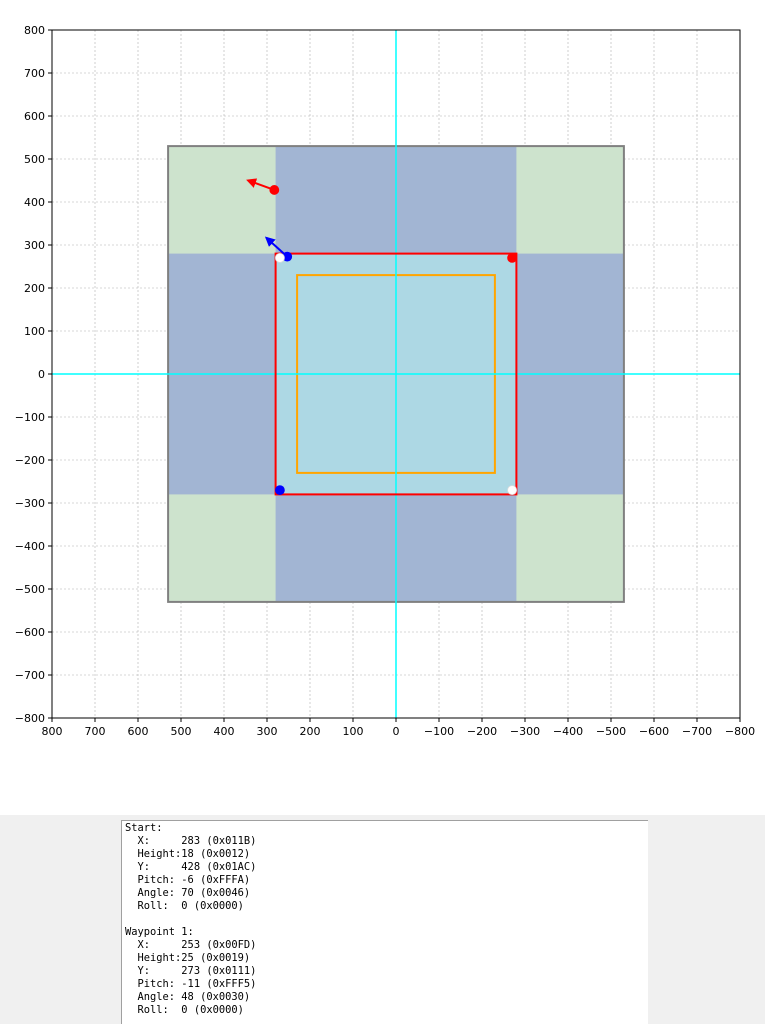  I want to click on y-tick-label: −600, so click(30, 632).